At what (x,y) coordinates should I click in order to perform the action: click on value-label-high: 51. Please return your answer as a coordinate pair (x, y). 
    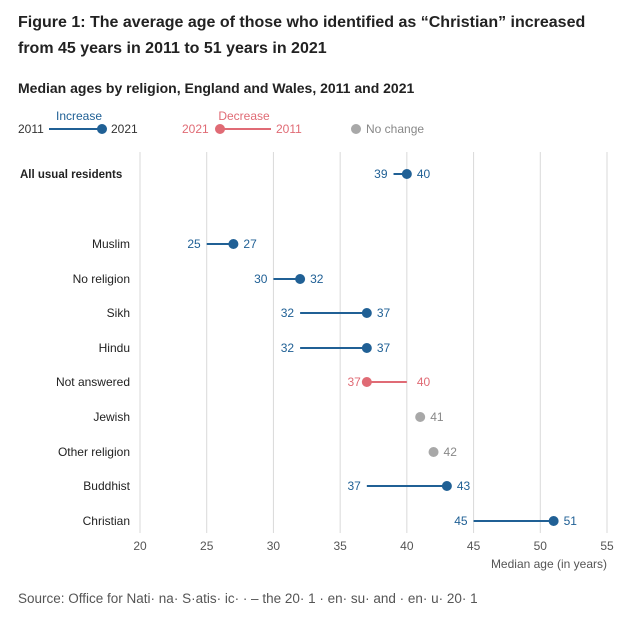
    Looking at the image, I should click on (571, 521).